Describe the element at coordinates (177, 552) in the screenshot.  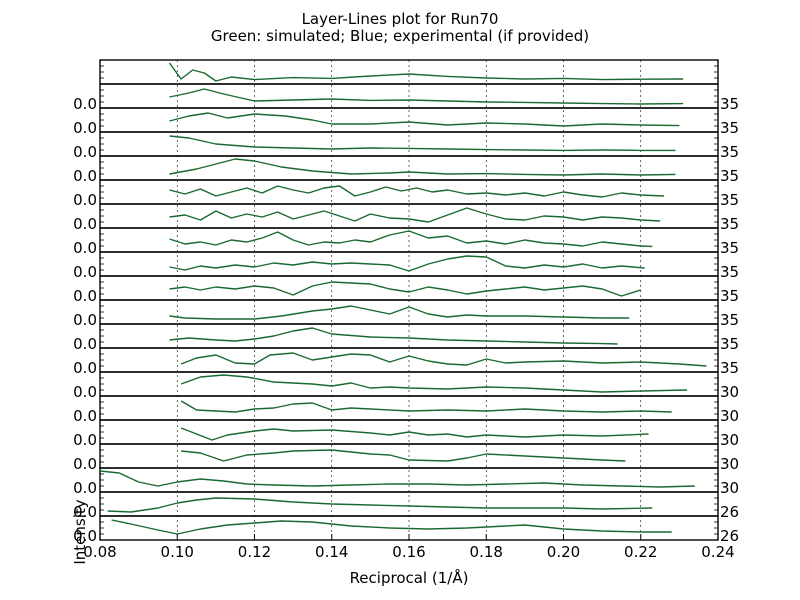
I see `x-tick-label: 0.10` at that location.